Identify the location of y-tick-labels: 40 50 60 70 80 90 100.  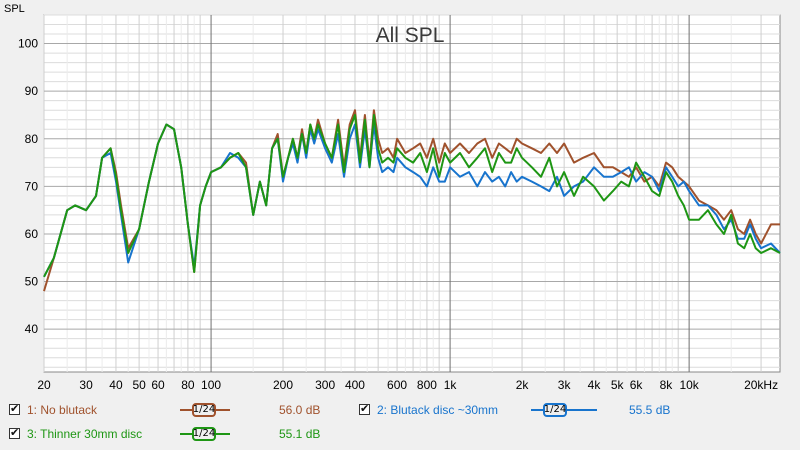
(28, 187).